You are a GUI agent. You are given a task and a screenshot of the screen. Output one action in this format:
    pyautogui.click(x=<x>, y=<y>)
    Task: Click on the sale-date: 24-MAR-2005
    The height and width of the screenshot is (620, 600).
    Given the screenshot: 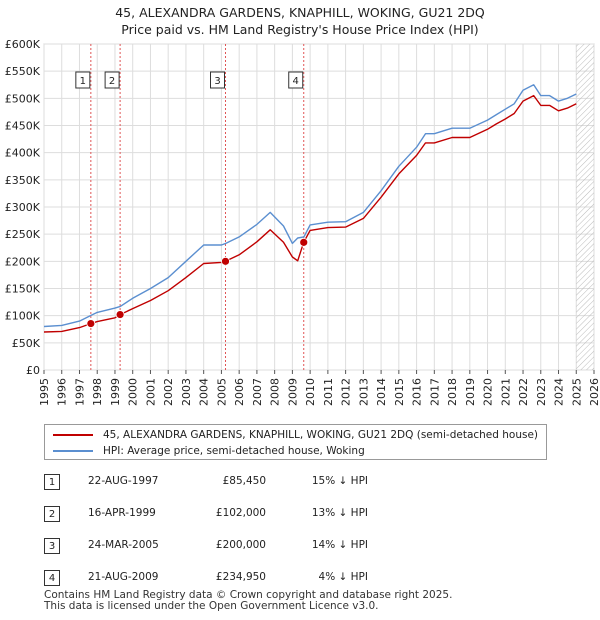 What is the action you would take?
    pyautogui.click(x=123, y=545)
    